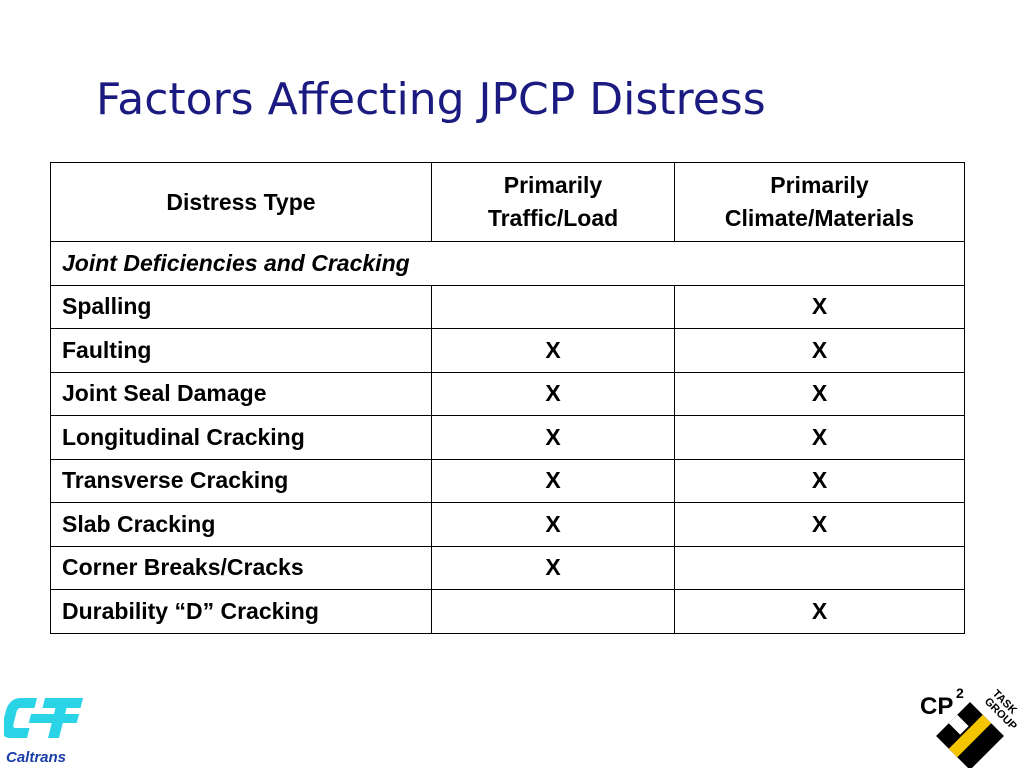 This screenshot has height=768, width=1024. I want to click on table-row: Durability “D” Cracking X, so click(507, 611).